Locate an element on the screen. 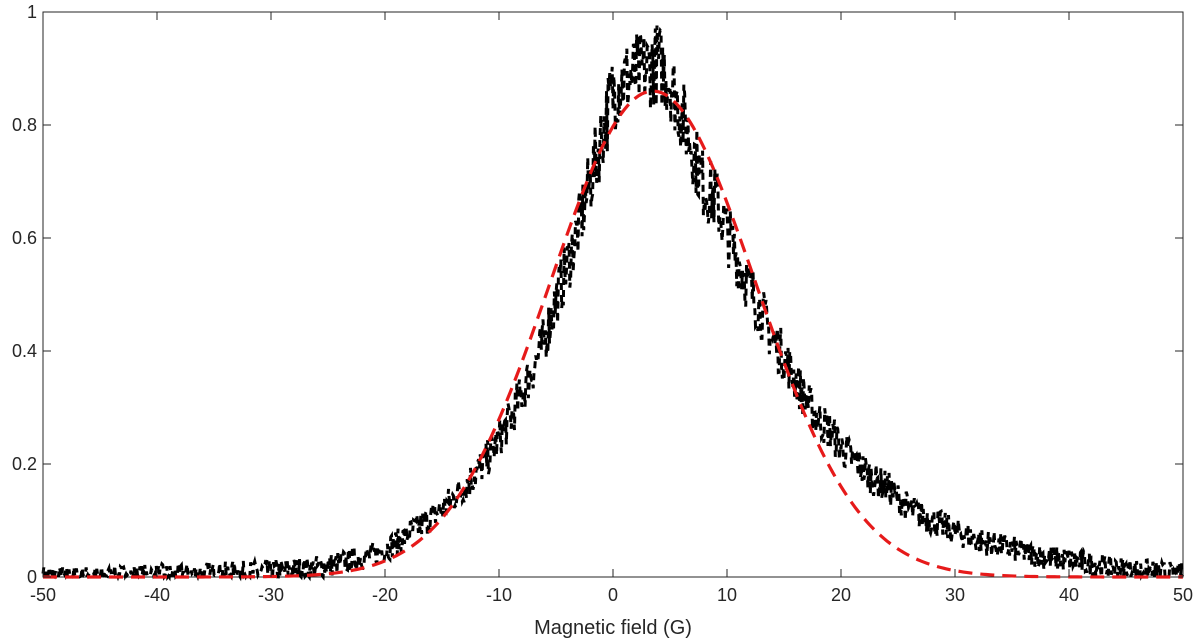 This screenshot has height=644, width=1200. y-tick-label: 0 is located at coordinates (32, 577).